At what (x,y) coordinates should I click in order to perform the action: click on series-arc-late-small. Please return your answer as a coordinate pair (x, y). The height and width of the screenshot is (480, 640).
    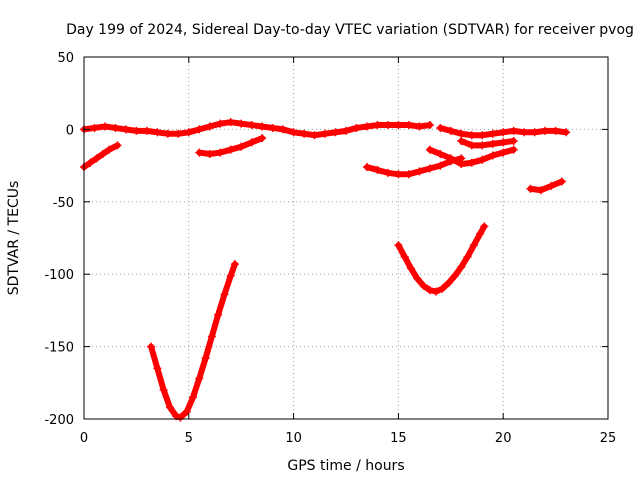
    Looking at the image, I should click on (487, 143).